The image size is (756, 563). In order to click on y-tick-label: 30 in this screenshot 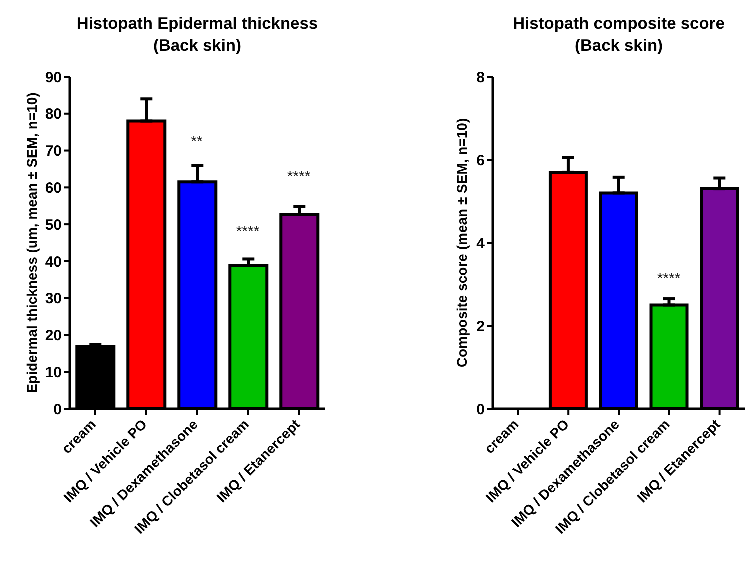, I will do `click(53, 299)`.